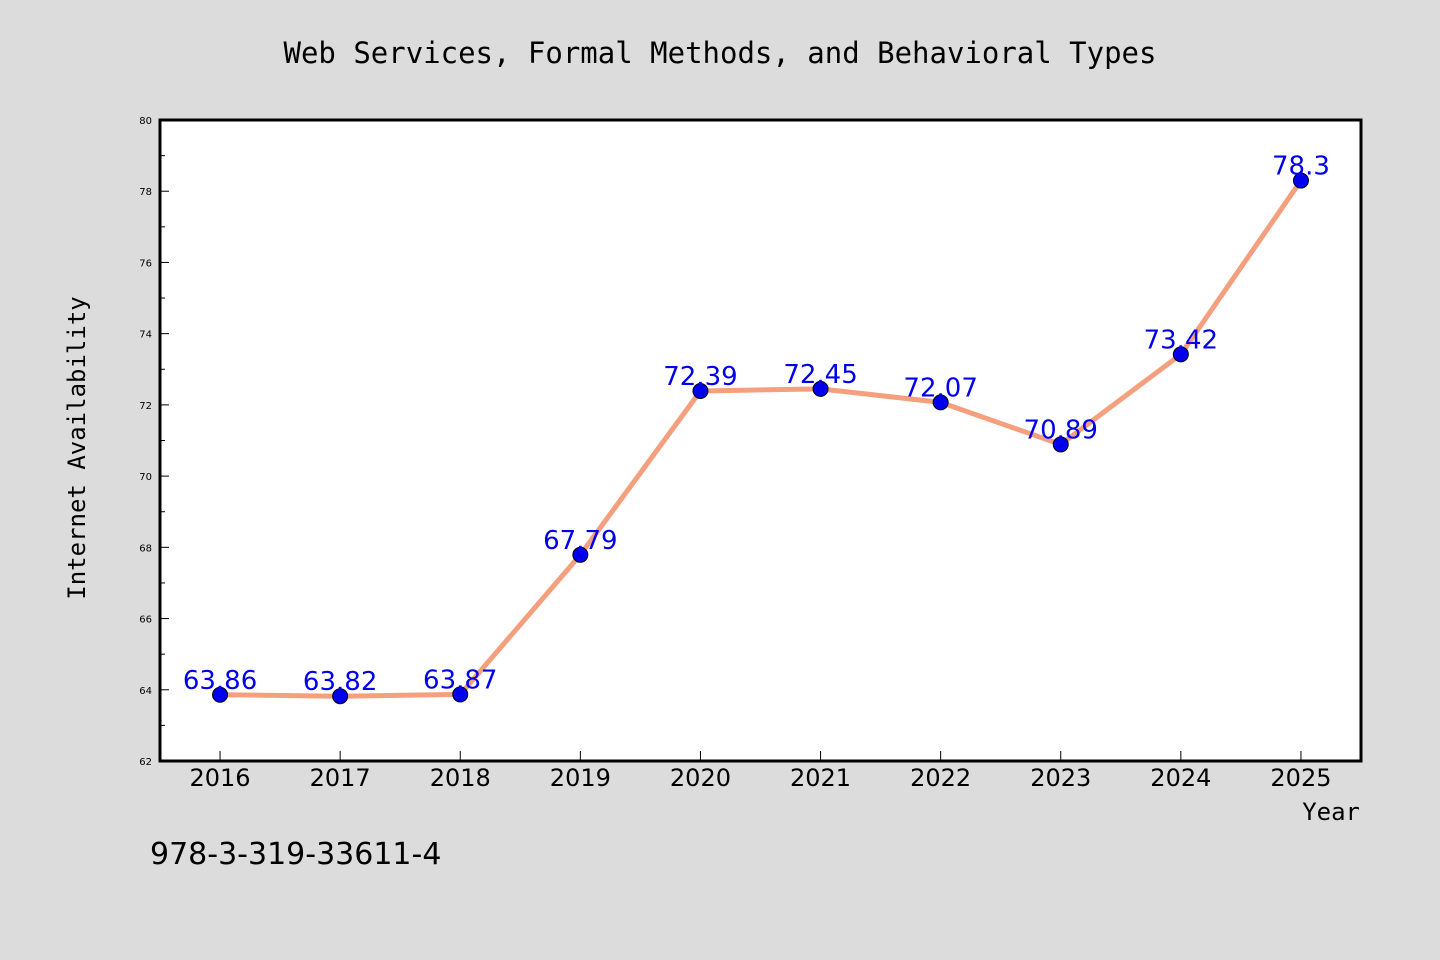 The image size is (1440, 960). I want to click on y-tick-label: 74, so click(145, 335).